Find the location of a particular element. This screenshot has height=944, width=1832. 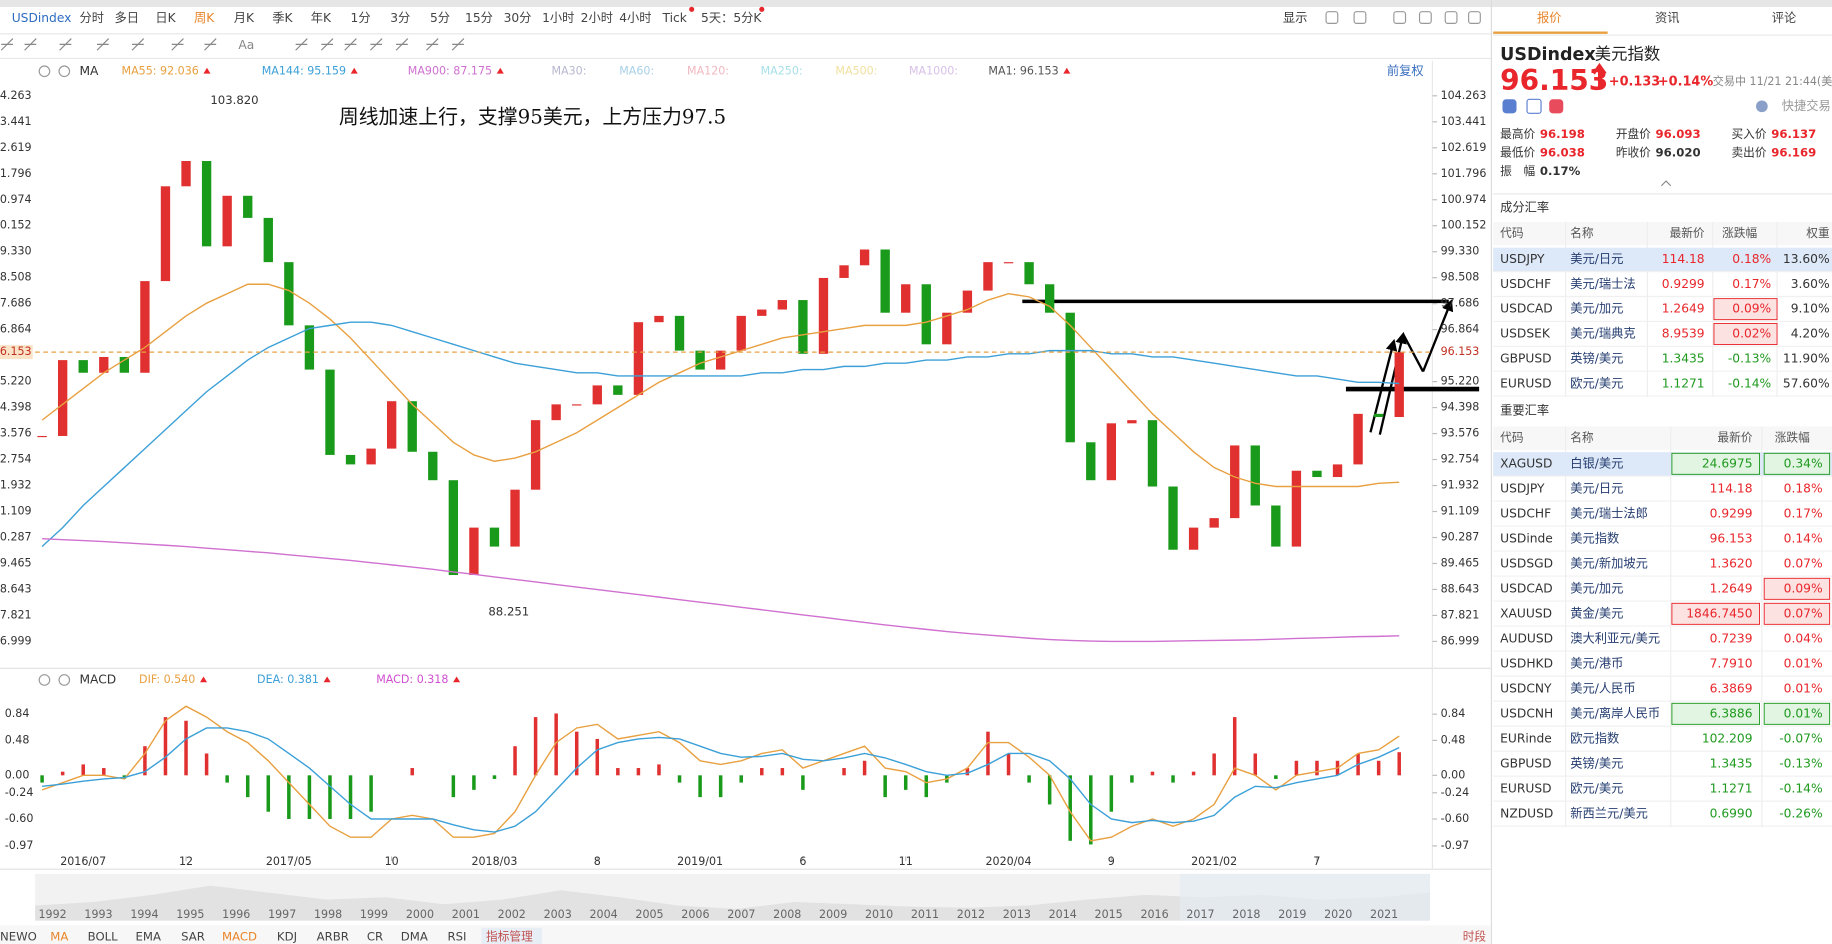

session-tab: 时段 is located at coordinates (1475, 936).